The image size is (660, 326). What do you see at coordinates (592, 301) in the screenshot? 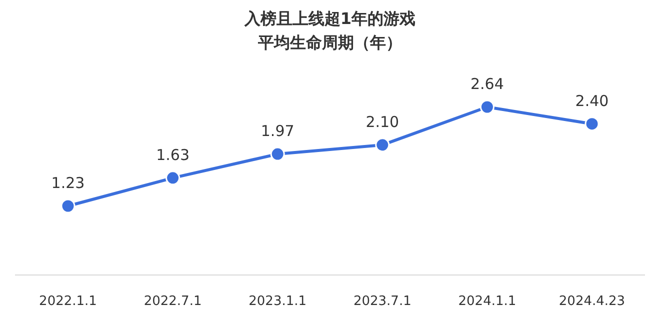
I see `x-tick-label: 2024.4.23` at bounding box center [592, 301].